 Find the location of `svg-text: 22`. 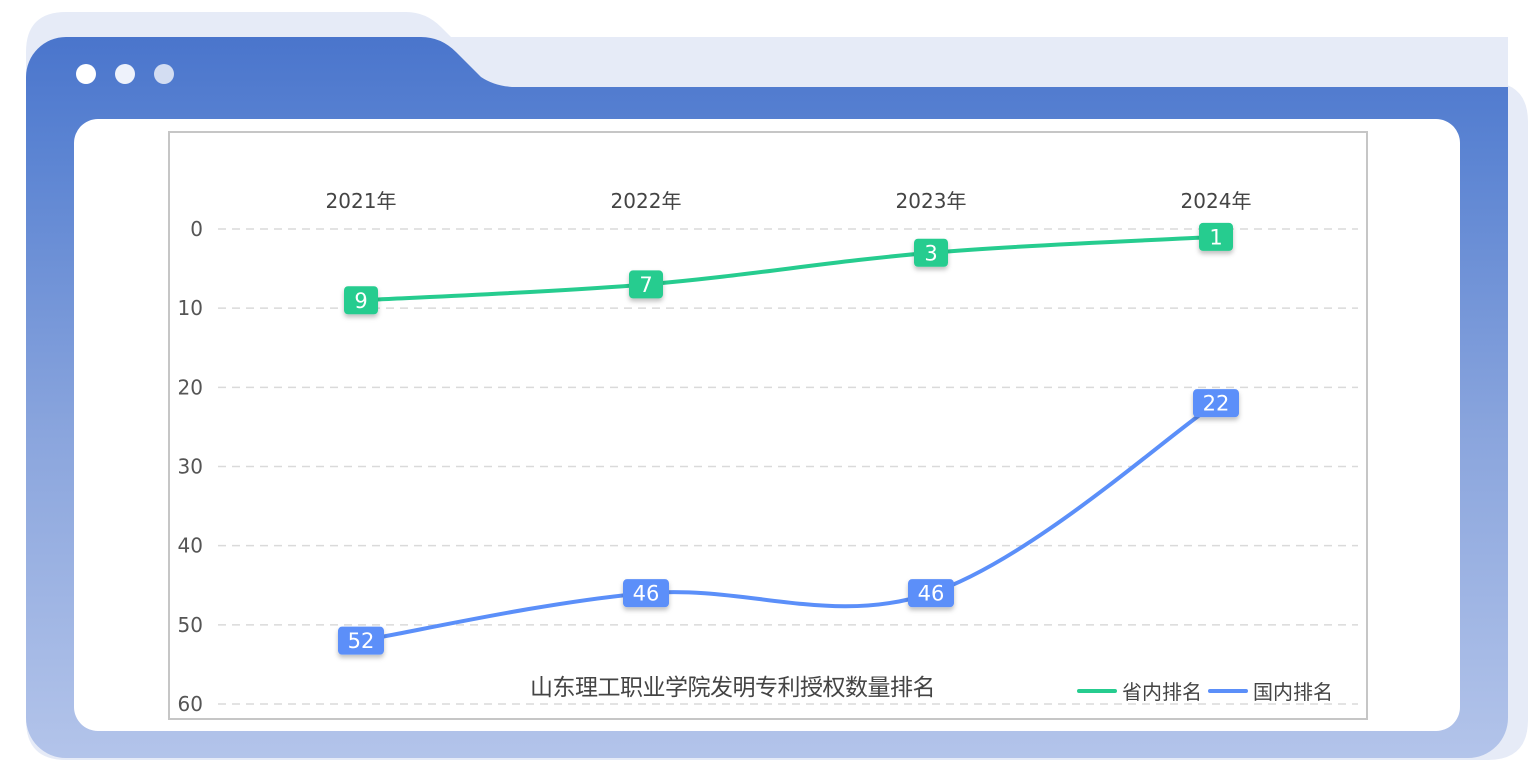

svg-text: 22 is located at coordinates (1216, 404).